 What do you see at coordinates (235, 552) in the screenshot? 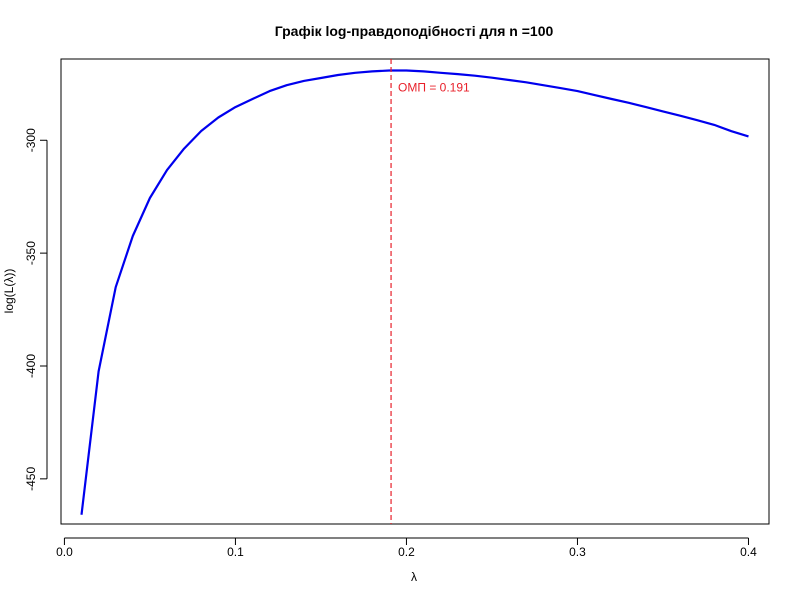
I see `x-tick-label: 0.1` at bounding box center [235, 552].